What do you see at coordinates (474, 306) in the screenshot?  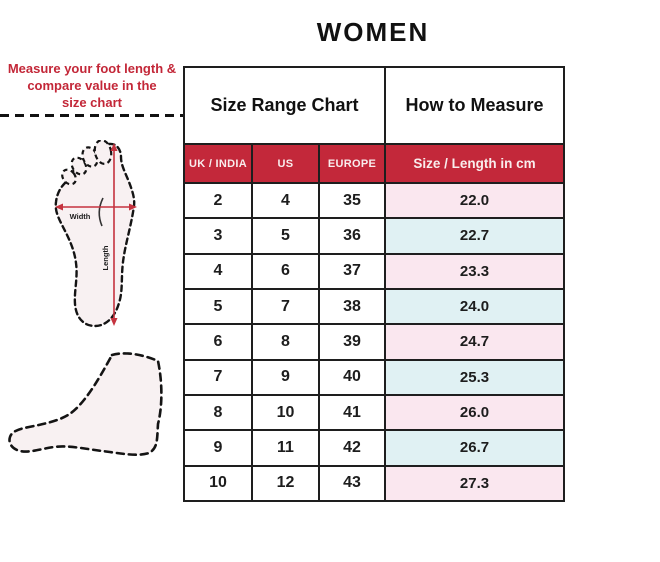 I see `length-cm-cell: 24.0` at bounding box center [474, 306].